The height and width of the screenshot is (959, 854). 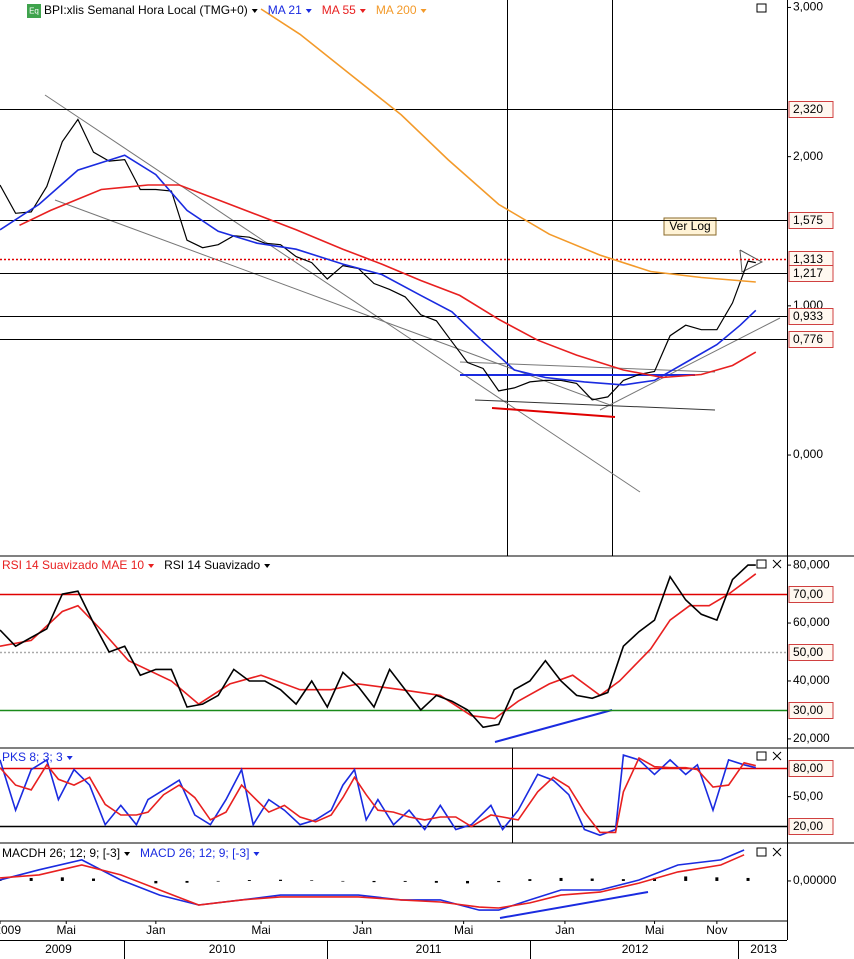 I want to click on y-tick-label: 0,000, so click(x=808, y=454).